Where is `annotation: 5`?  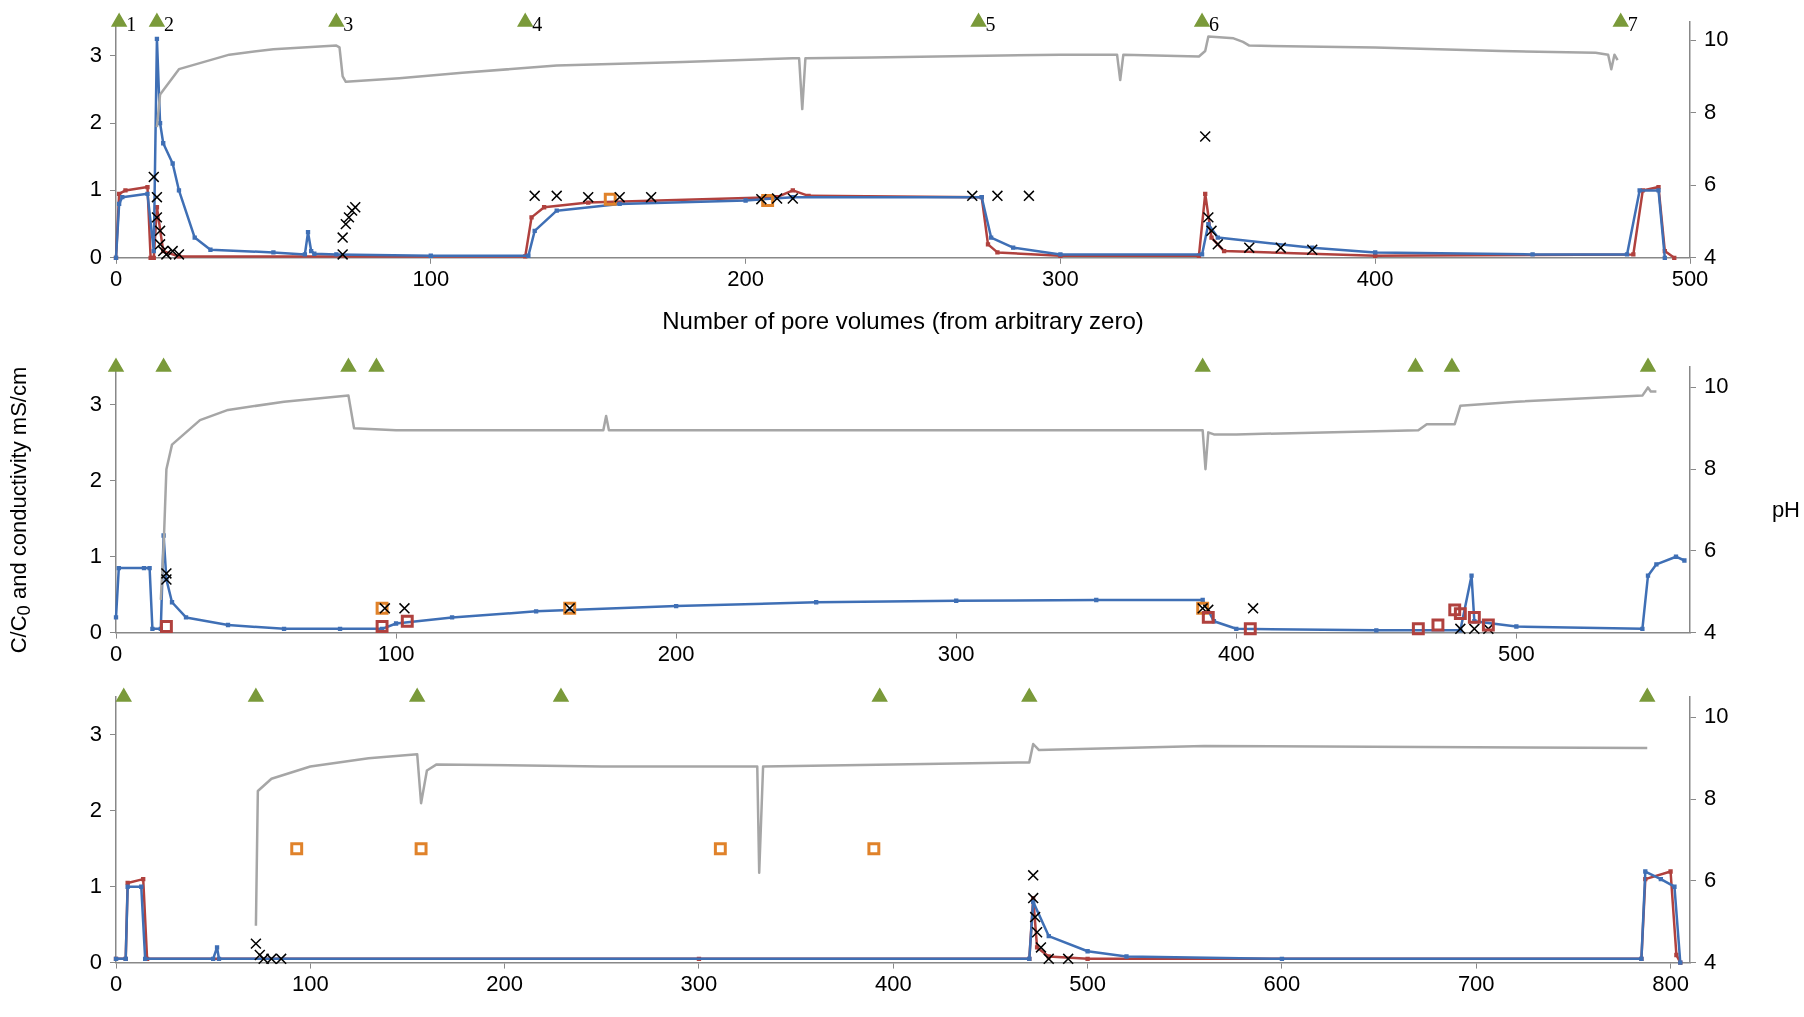 annotation: 5 is located at coordinates (990, 24).